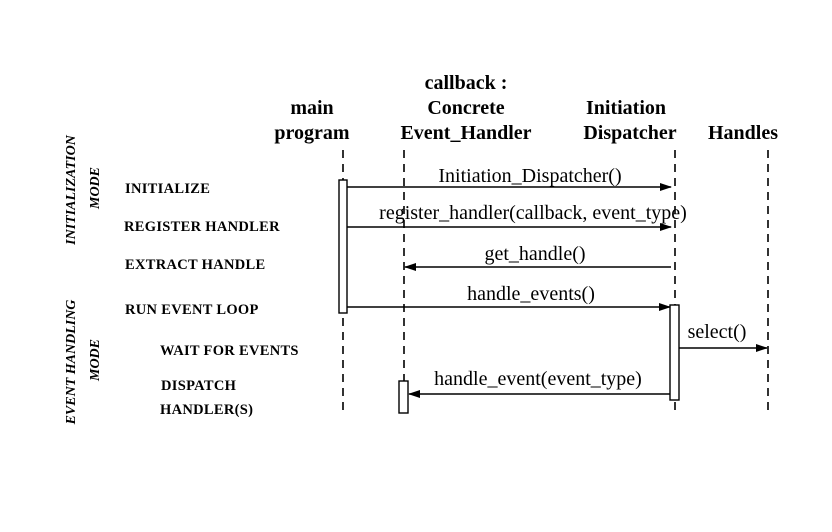 Image resolution: width=832 pixels, height=532 pixels. What do you see at coordinates (534, 254) in the screenshot?
I see `message-label: get_handle()` at bounding box center [534, 254].